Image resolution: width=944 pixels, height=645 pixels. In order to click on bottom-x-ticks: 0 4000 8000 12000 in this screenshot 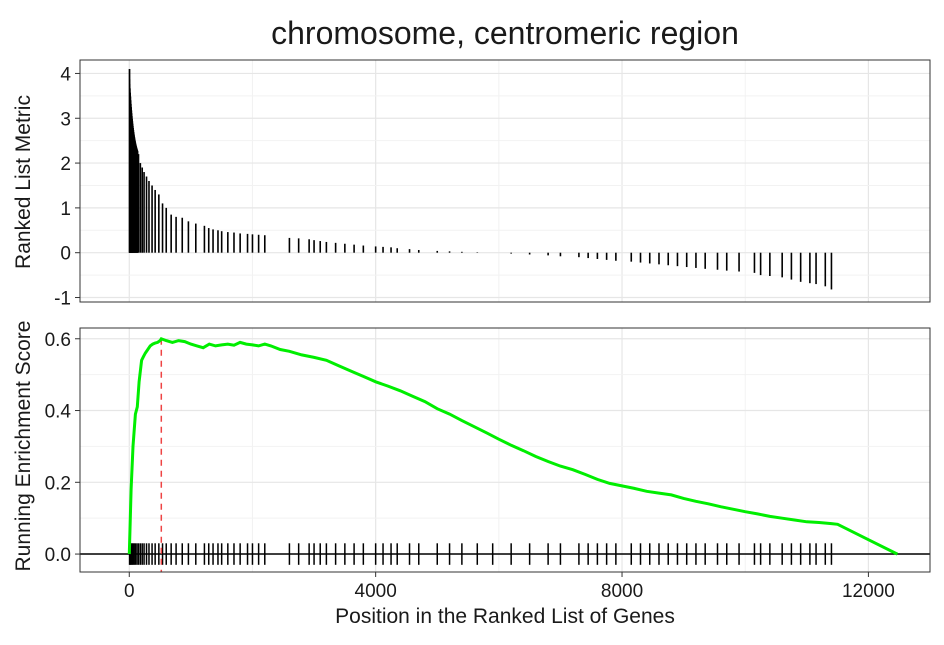, I will do `click(509, 587)`.